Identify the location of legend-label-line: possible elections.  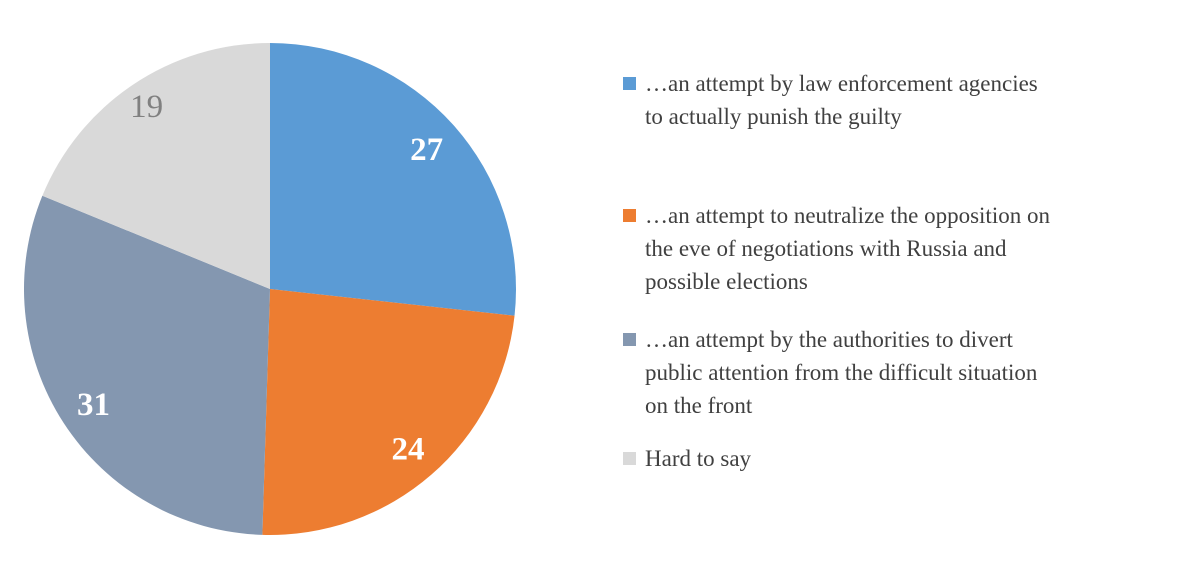
(726, 281).